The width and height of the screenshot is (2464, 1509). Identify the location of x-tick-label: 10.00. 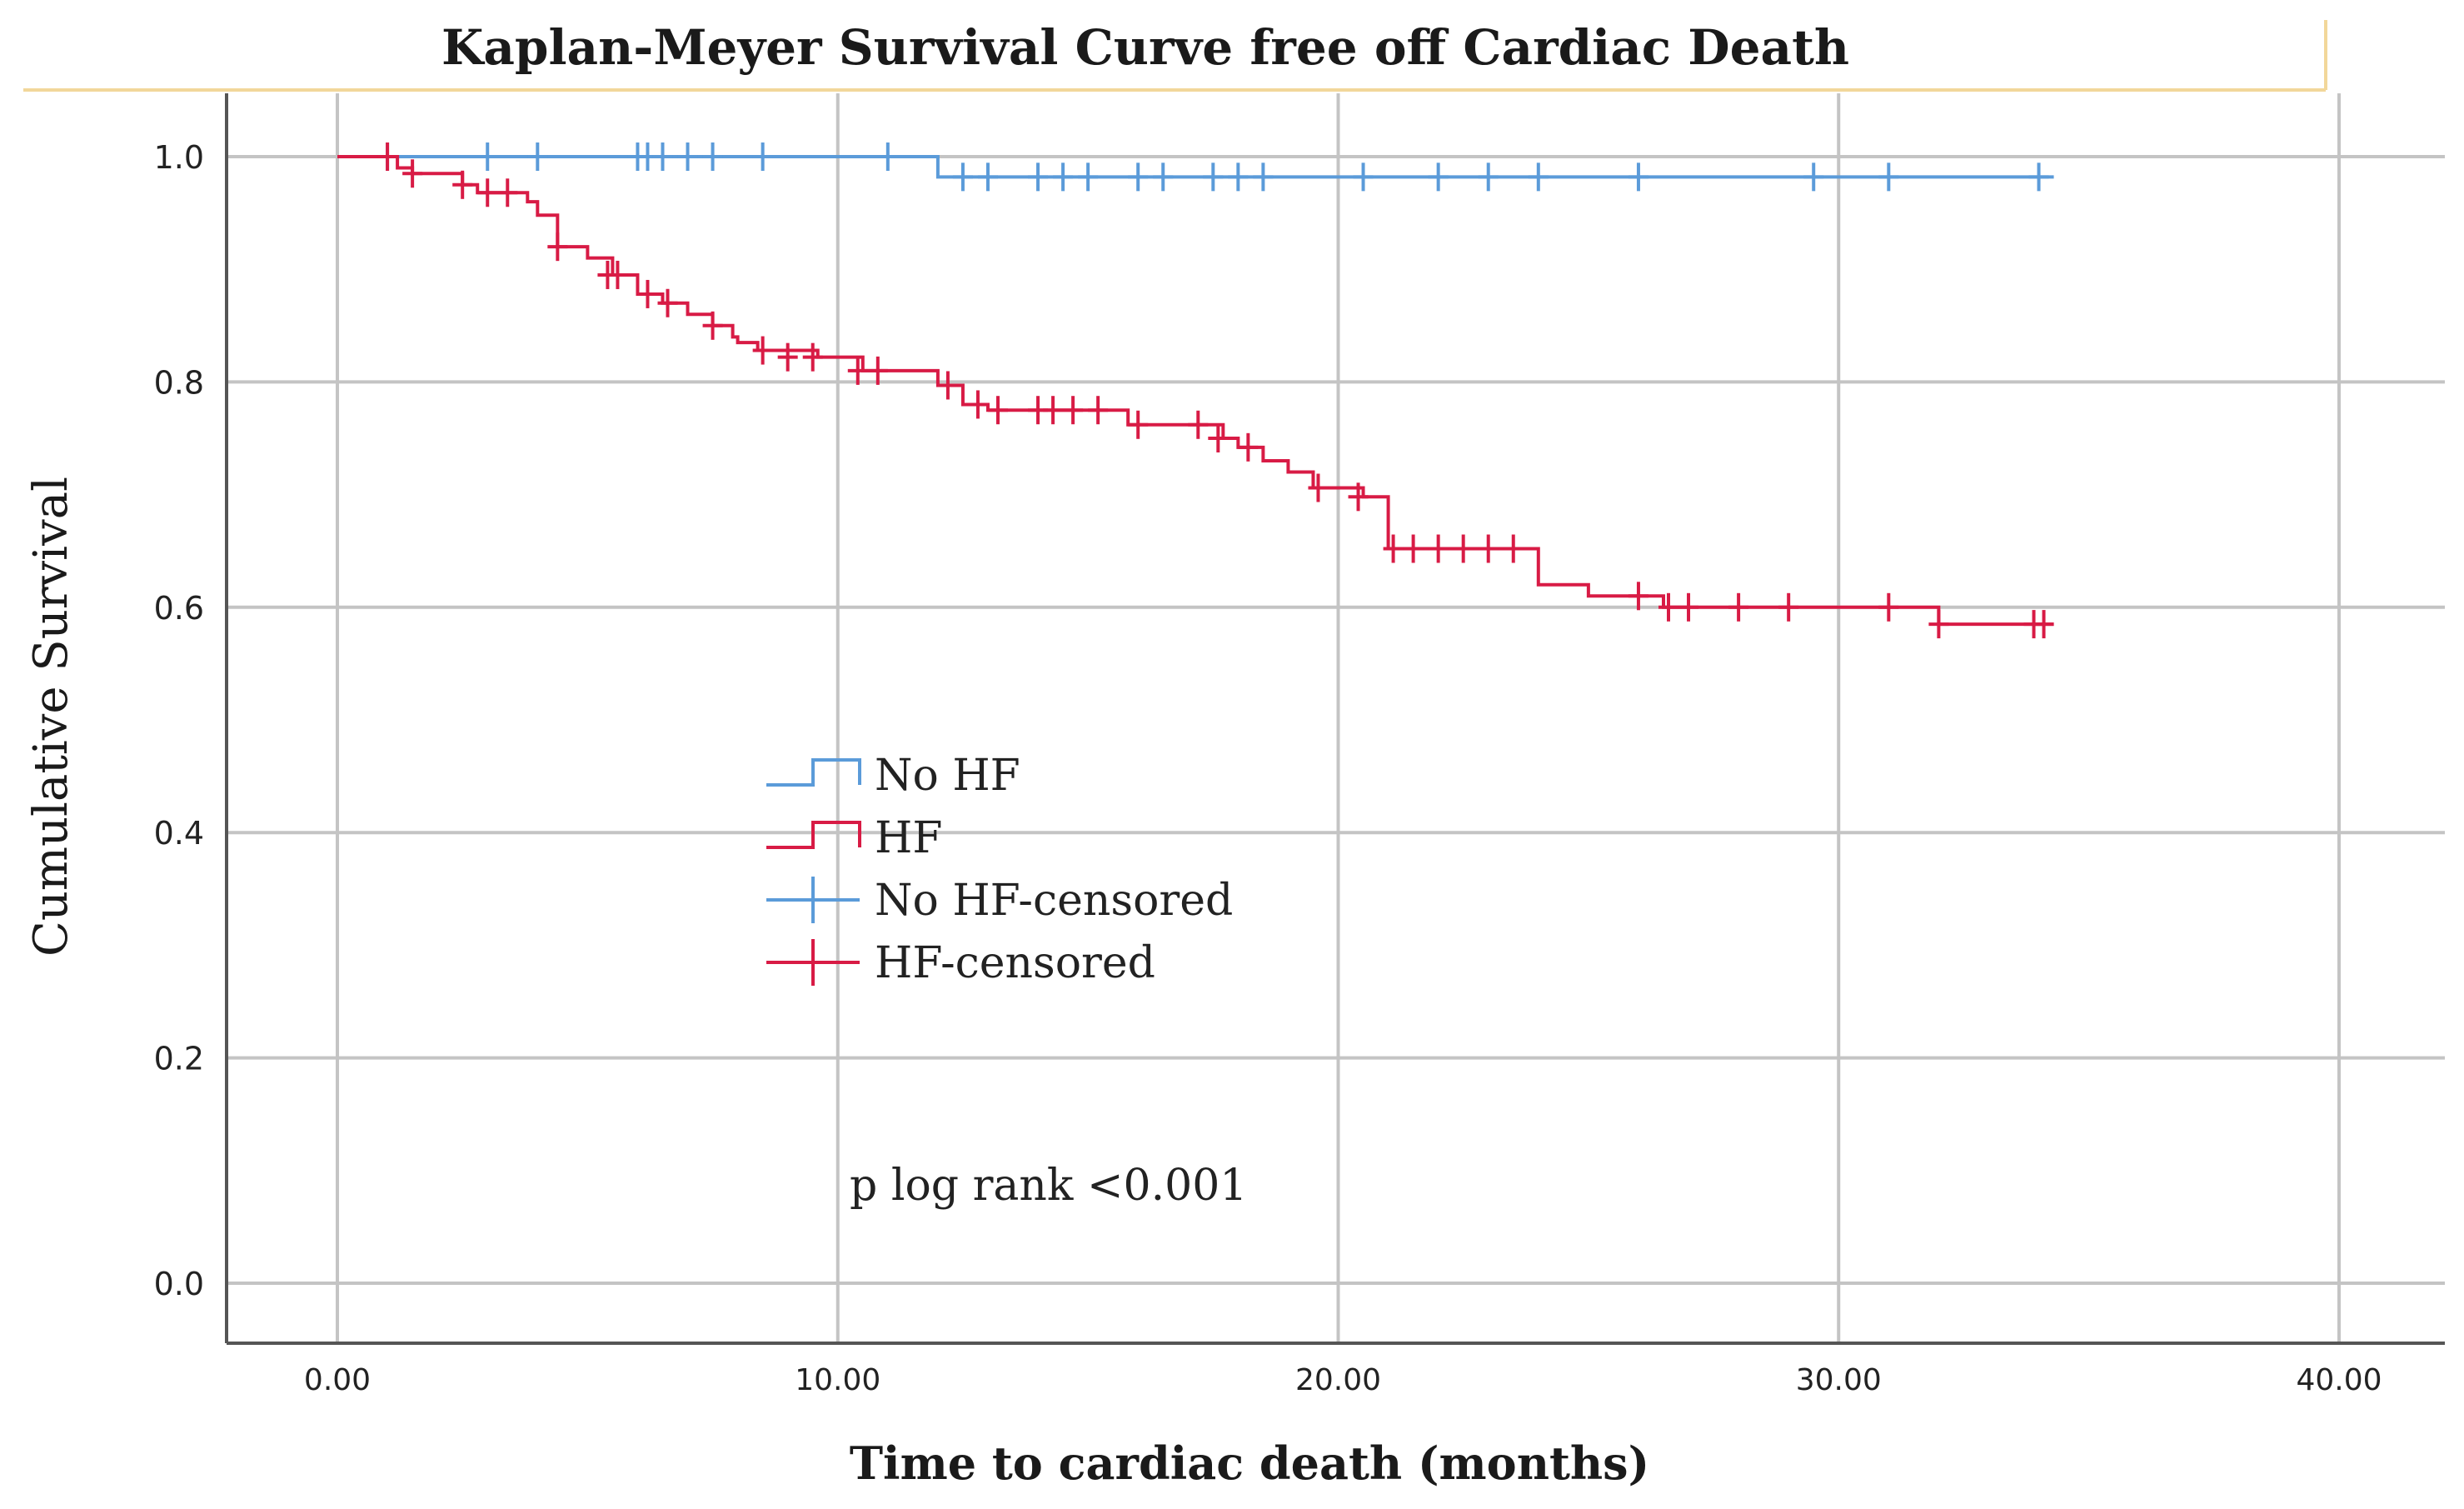
(837, 1380).